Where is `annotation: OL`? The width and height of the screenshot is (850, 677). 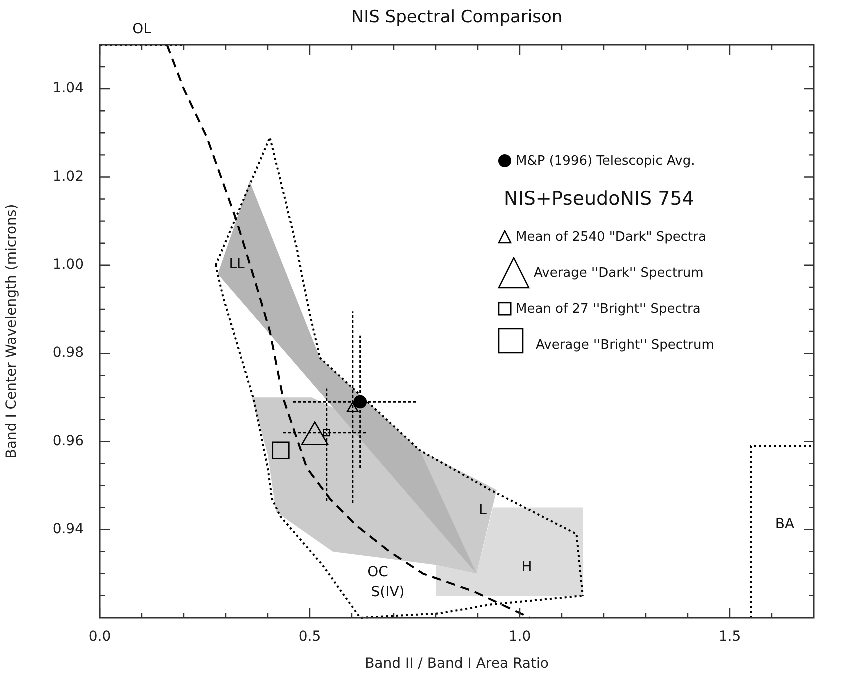
annotation: OL is located at coordinates (142, 30).